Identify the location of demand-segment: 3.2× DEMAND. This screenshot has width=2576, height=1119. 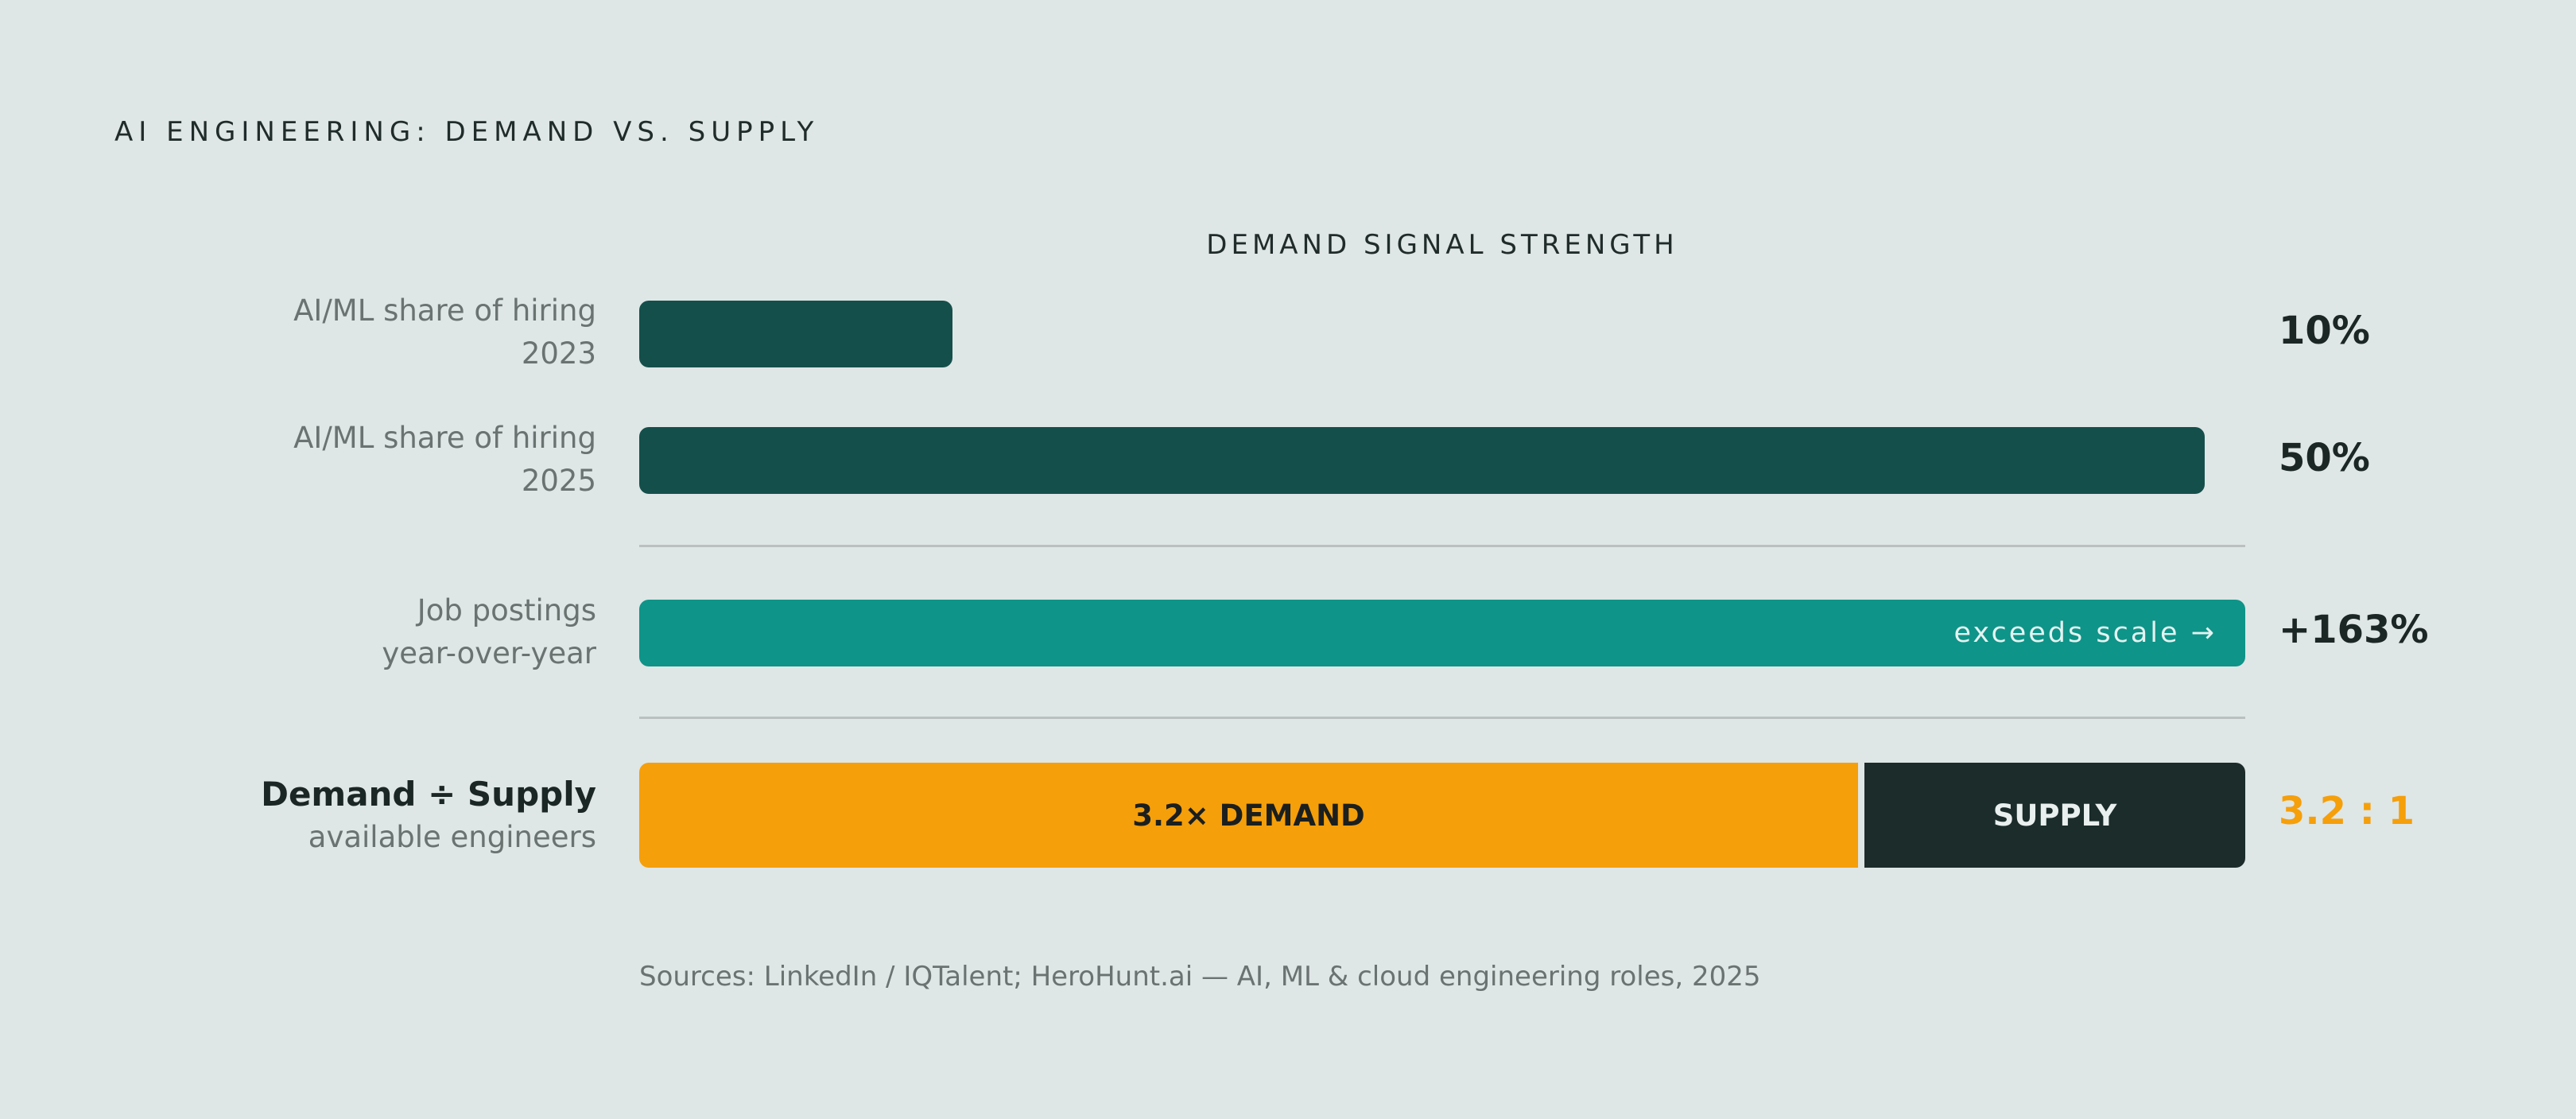
(1249, 815).